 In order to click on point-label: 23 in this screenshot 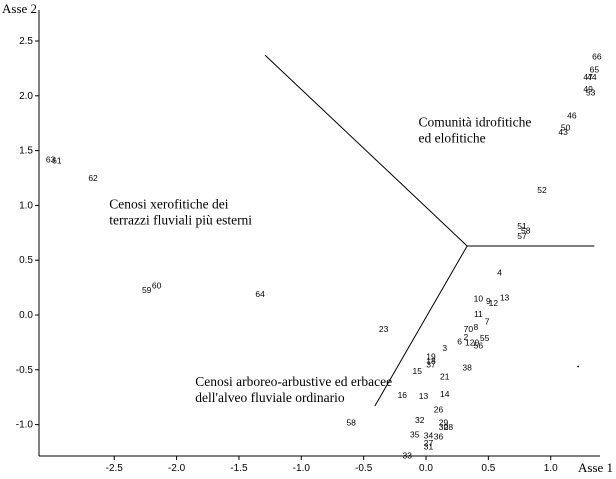, I will do `click(384, 329)`.